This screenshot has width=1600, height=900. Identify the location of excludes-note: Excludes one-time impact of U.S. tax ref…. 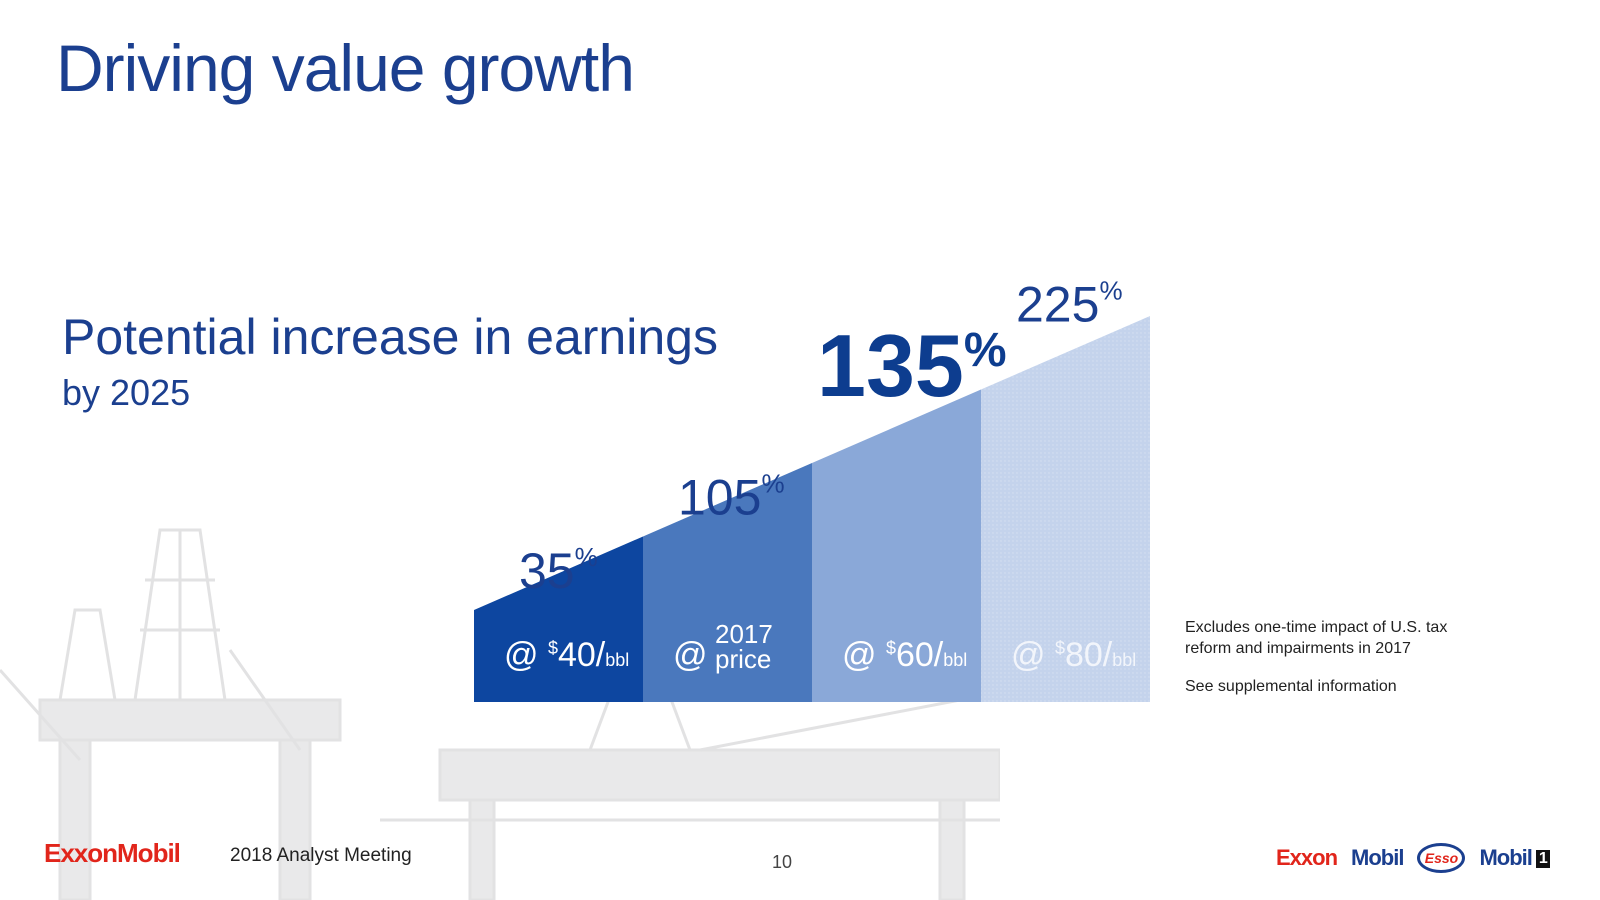
(1316, 638).